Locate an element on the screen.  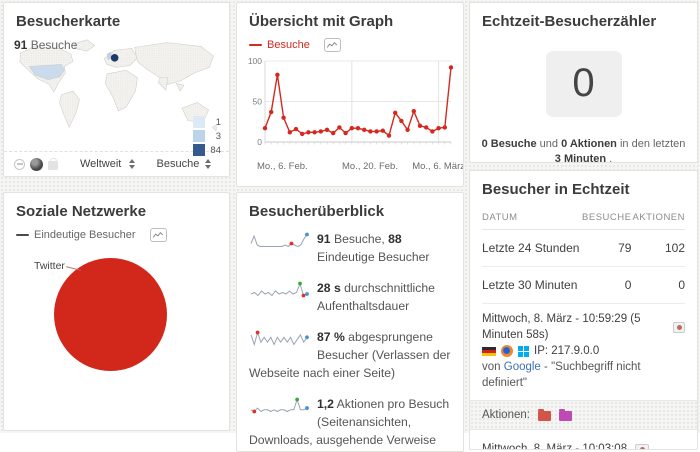
map-greenland is located at coordinates (84, 45).